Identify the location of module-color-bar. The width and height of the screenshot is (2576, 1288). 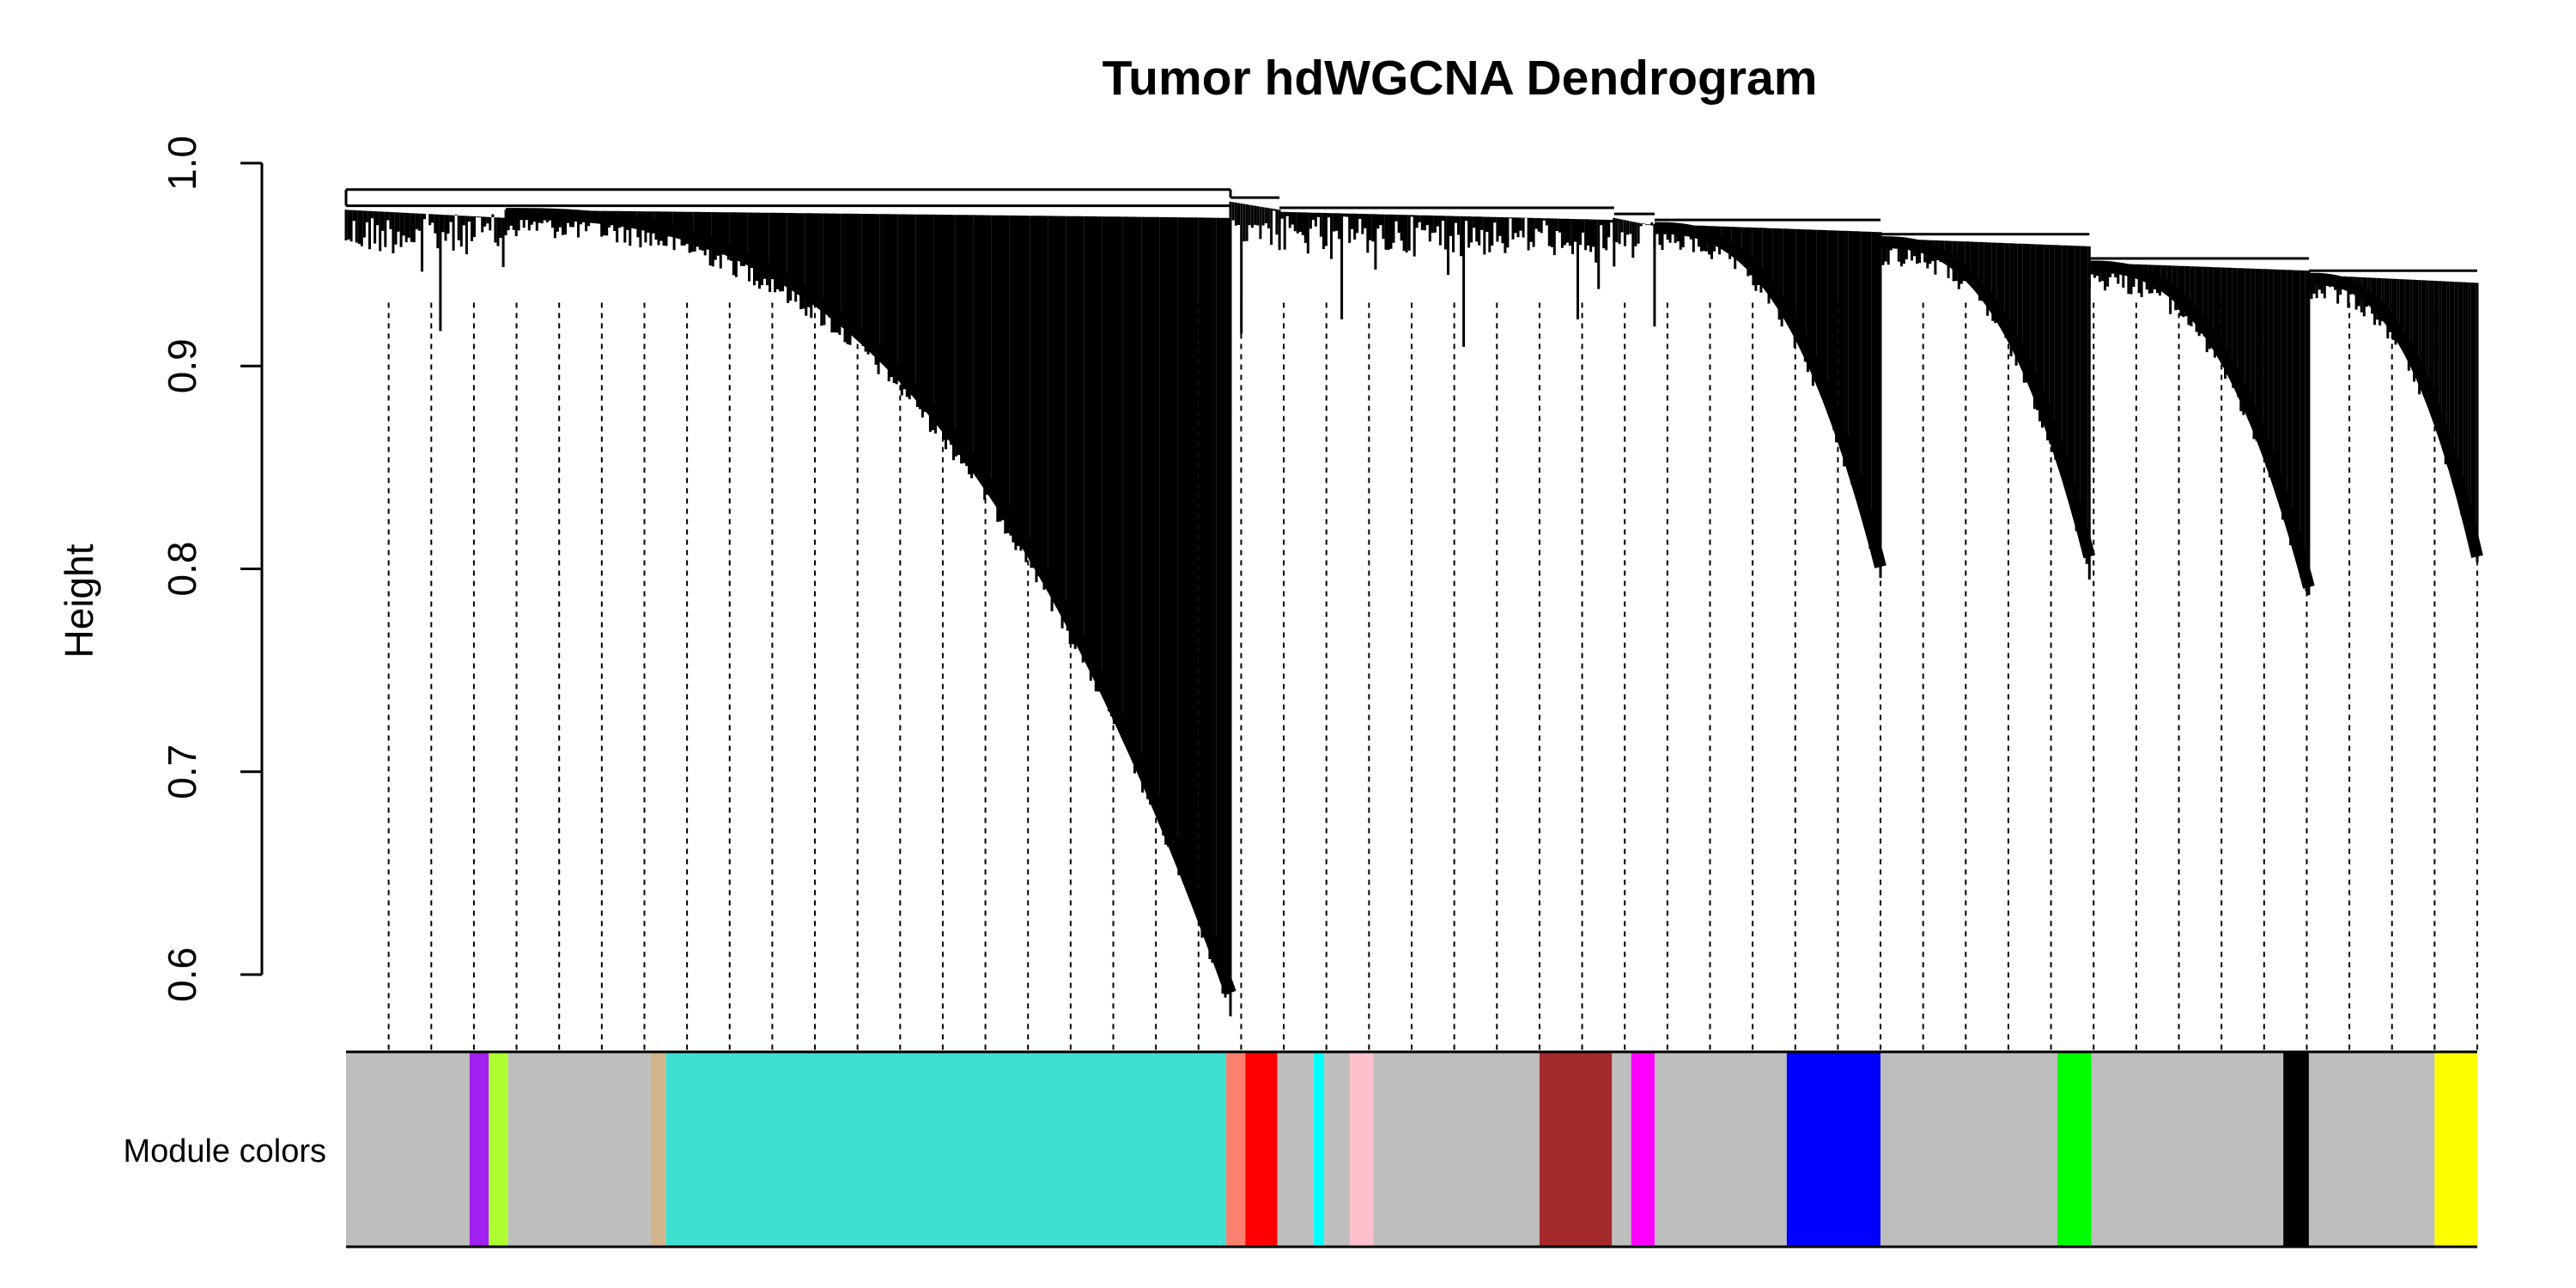
(1411, 1149).